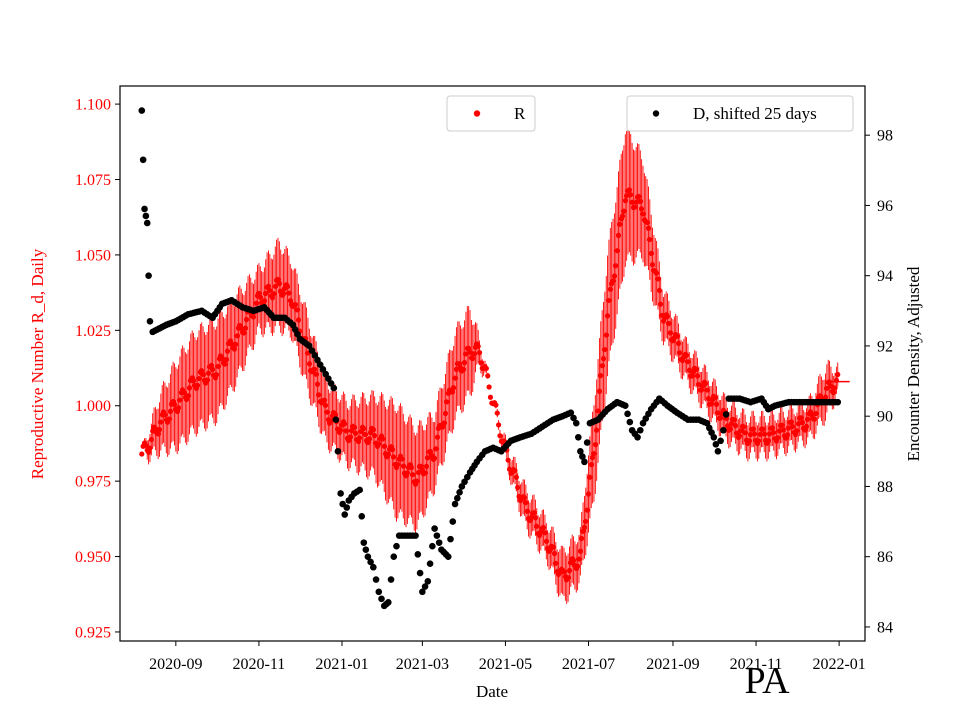 The width and height of the screenshot is (960, 720). I want to click on x-tick-label: 2021-01, so click(341, 664).